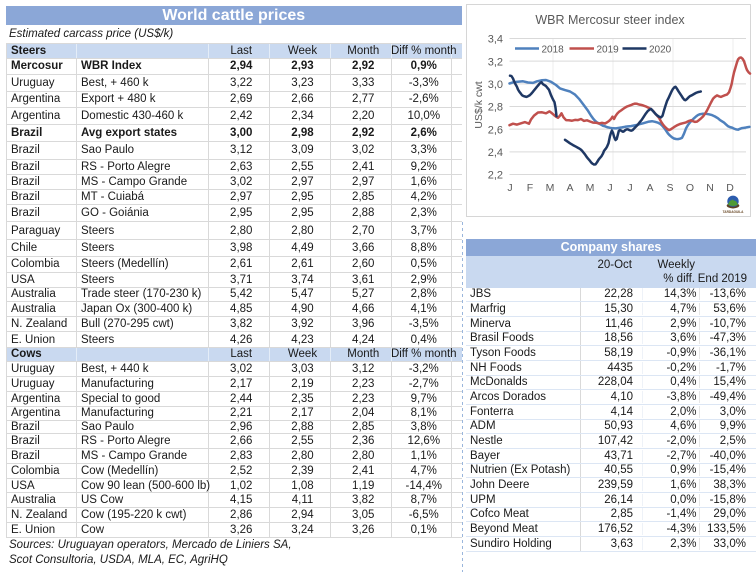 The image size is (756, 572). I want to click on svg-text: F, so click(530, 188).